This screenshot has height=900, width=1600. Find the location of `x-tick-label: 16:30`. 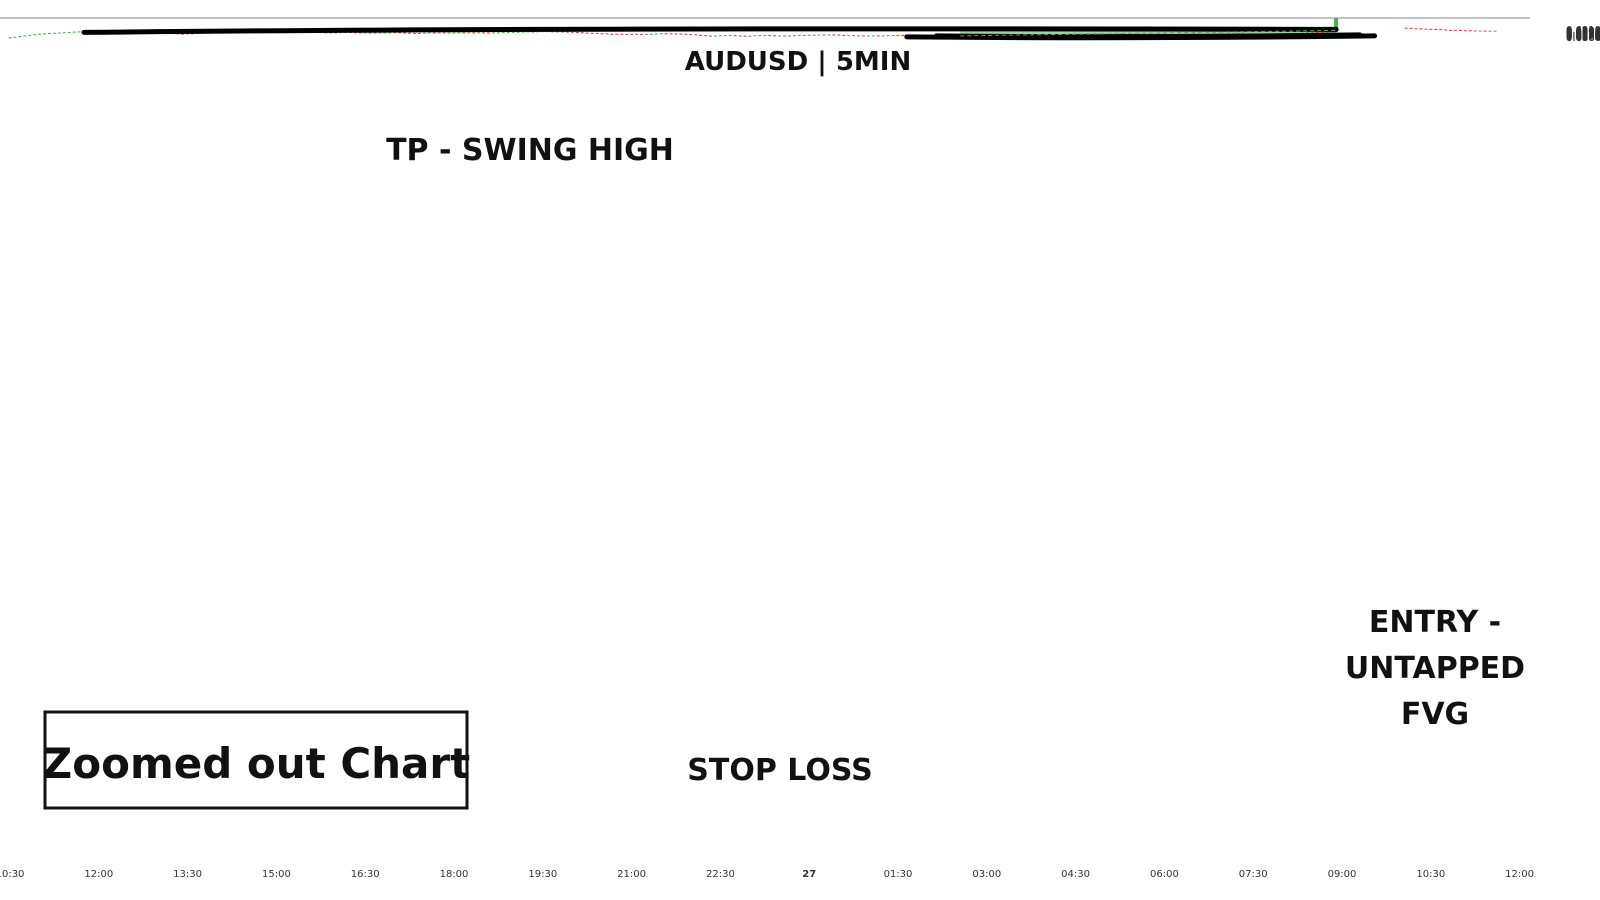

x-tick-label: 16:30 is located at coordinates (365, 874).